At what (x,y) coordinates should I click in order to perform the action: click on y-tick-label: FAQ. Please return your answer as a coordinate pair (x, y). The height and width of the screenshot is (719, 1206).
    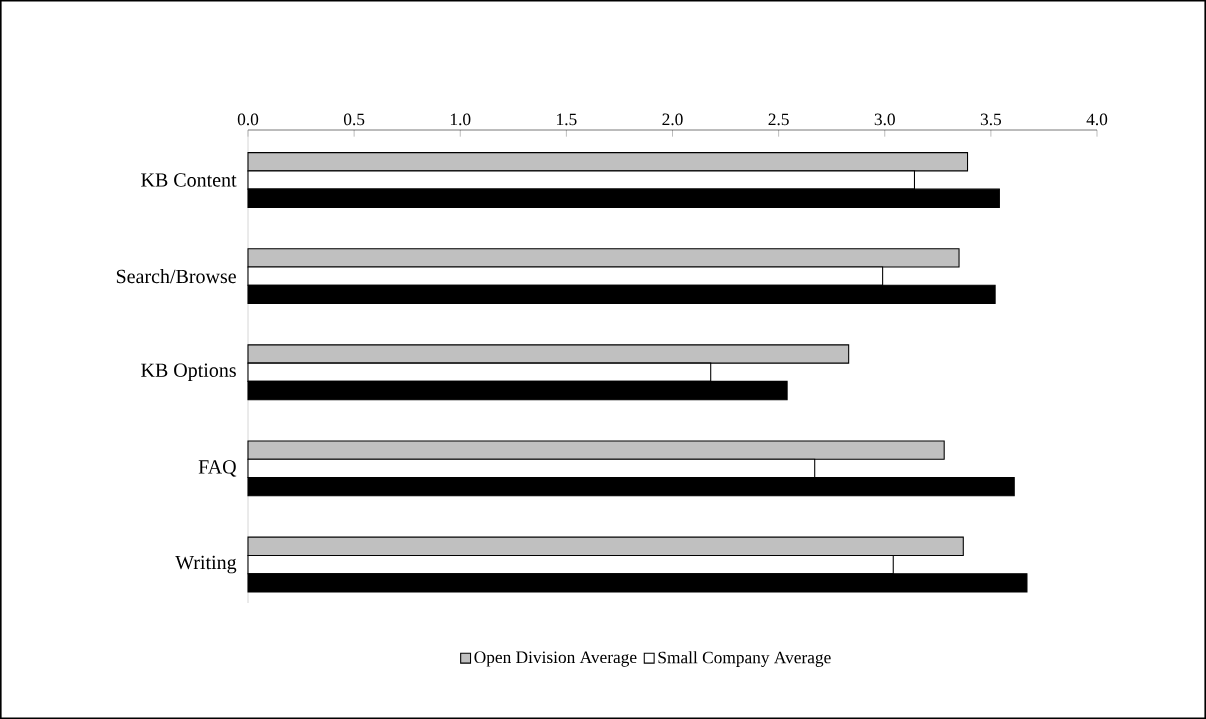
    Looking at the image, I should click on (217, 468).